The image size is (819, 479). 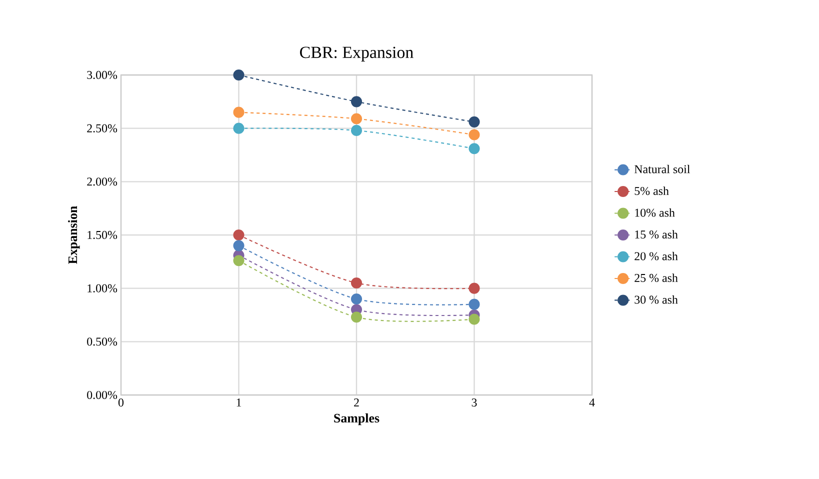 I want to click on x-axis-title: Samples, so click(x=357, y=419).